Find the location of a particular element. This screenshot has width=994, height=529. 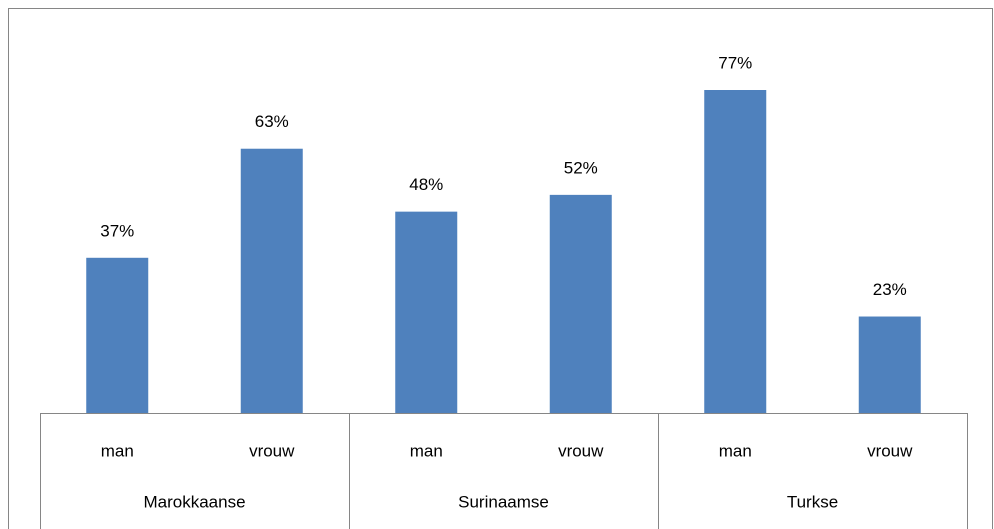

data-label: 23% is located at coordinates (890, 289).